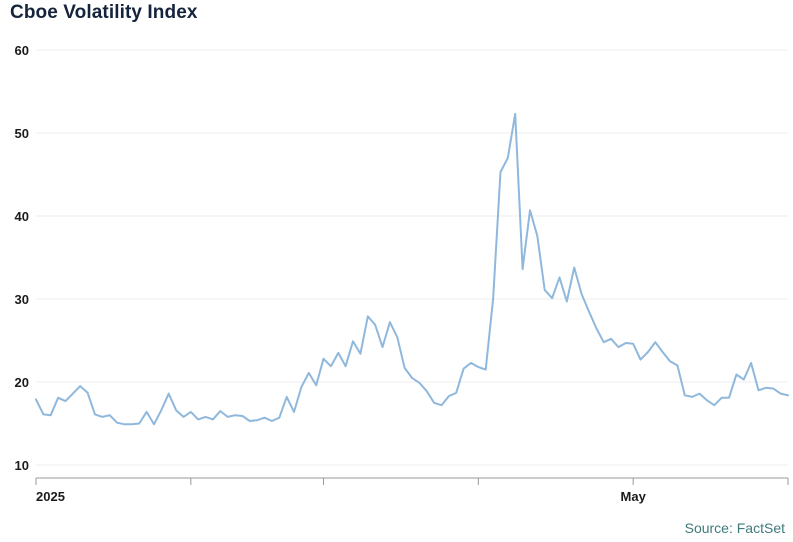  Describe the element at coordinates (634, 496) in the screenshot. I see `x-axis-tick-label: May` at that location.